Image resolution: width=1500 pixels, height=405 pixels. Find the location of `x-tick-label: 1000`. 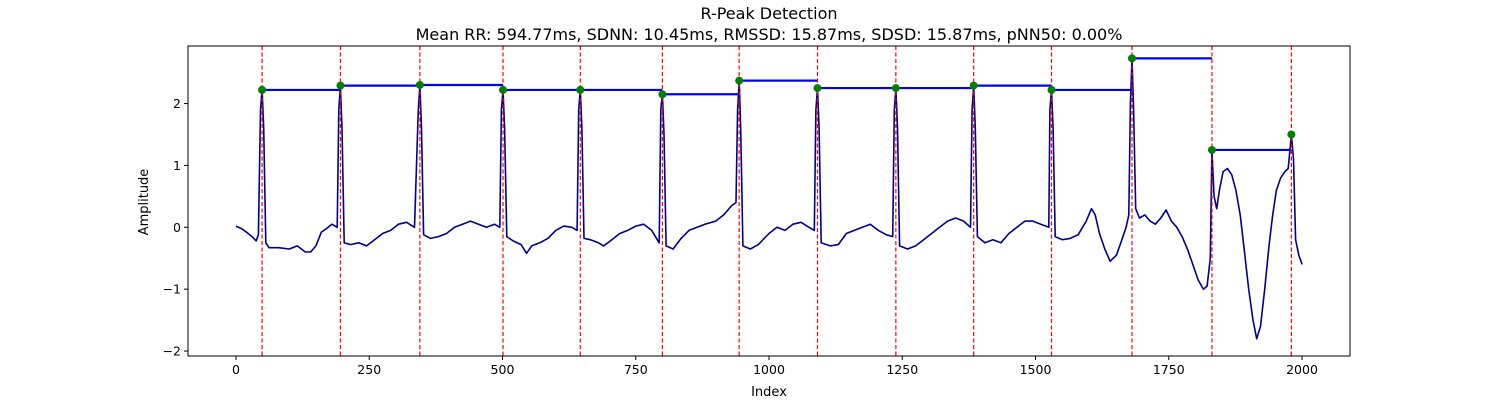

x-tick-label: 1000 is located at coordinates (769, 369).